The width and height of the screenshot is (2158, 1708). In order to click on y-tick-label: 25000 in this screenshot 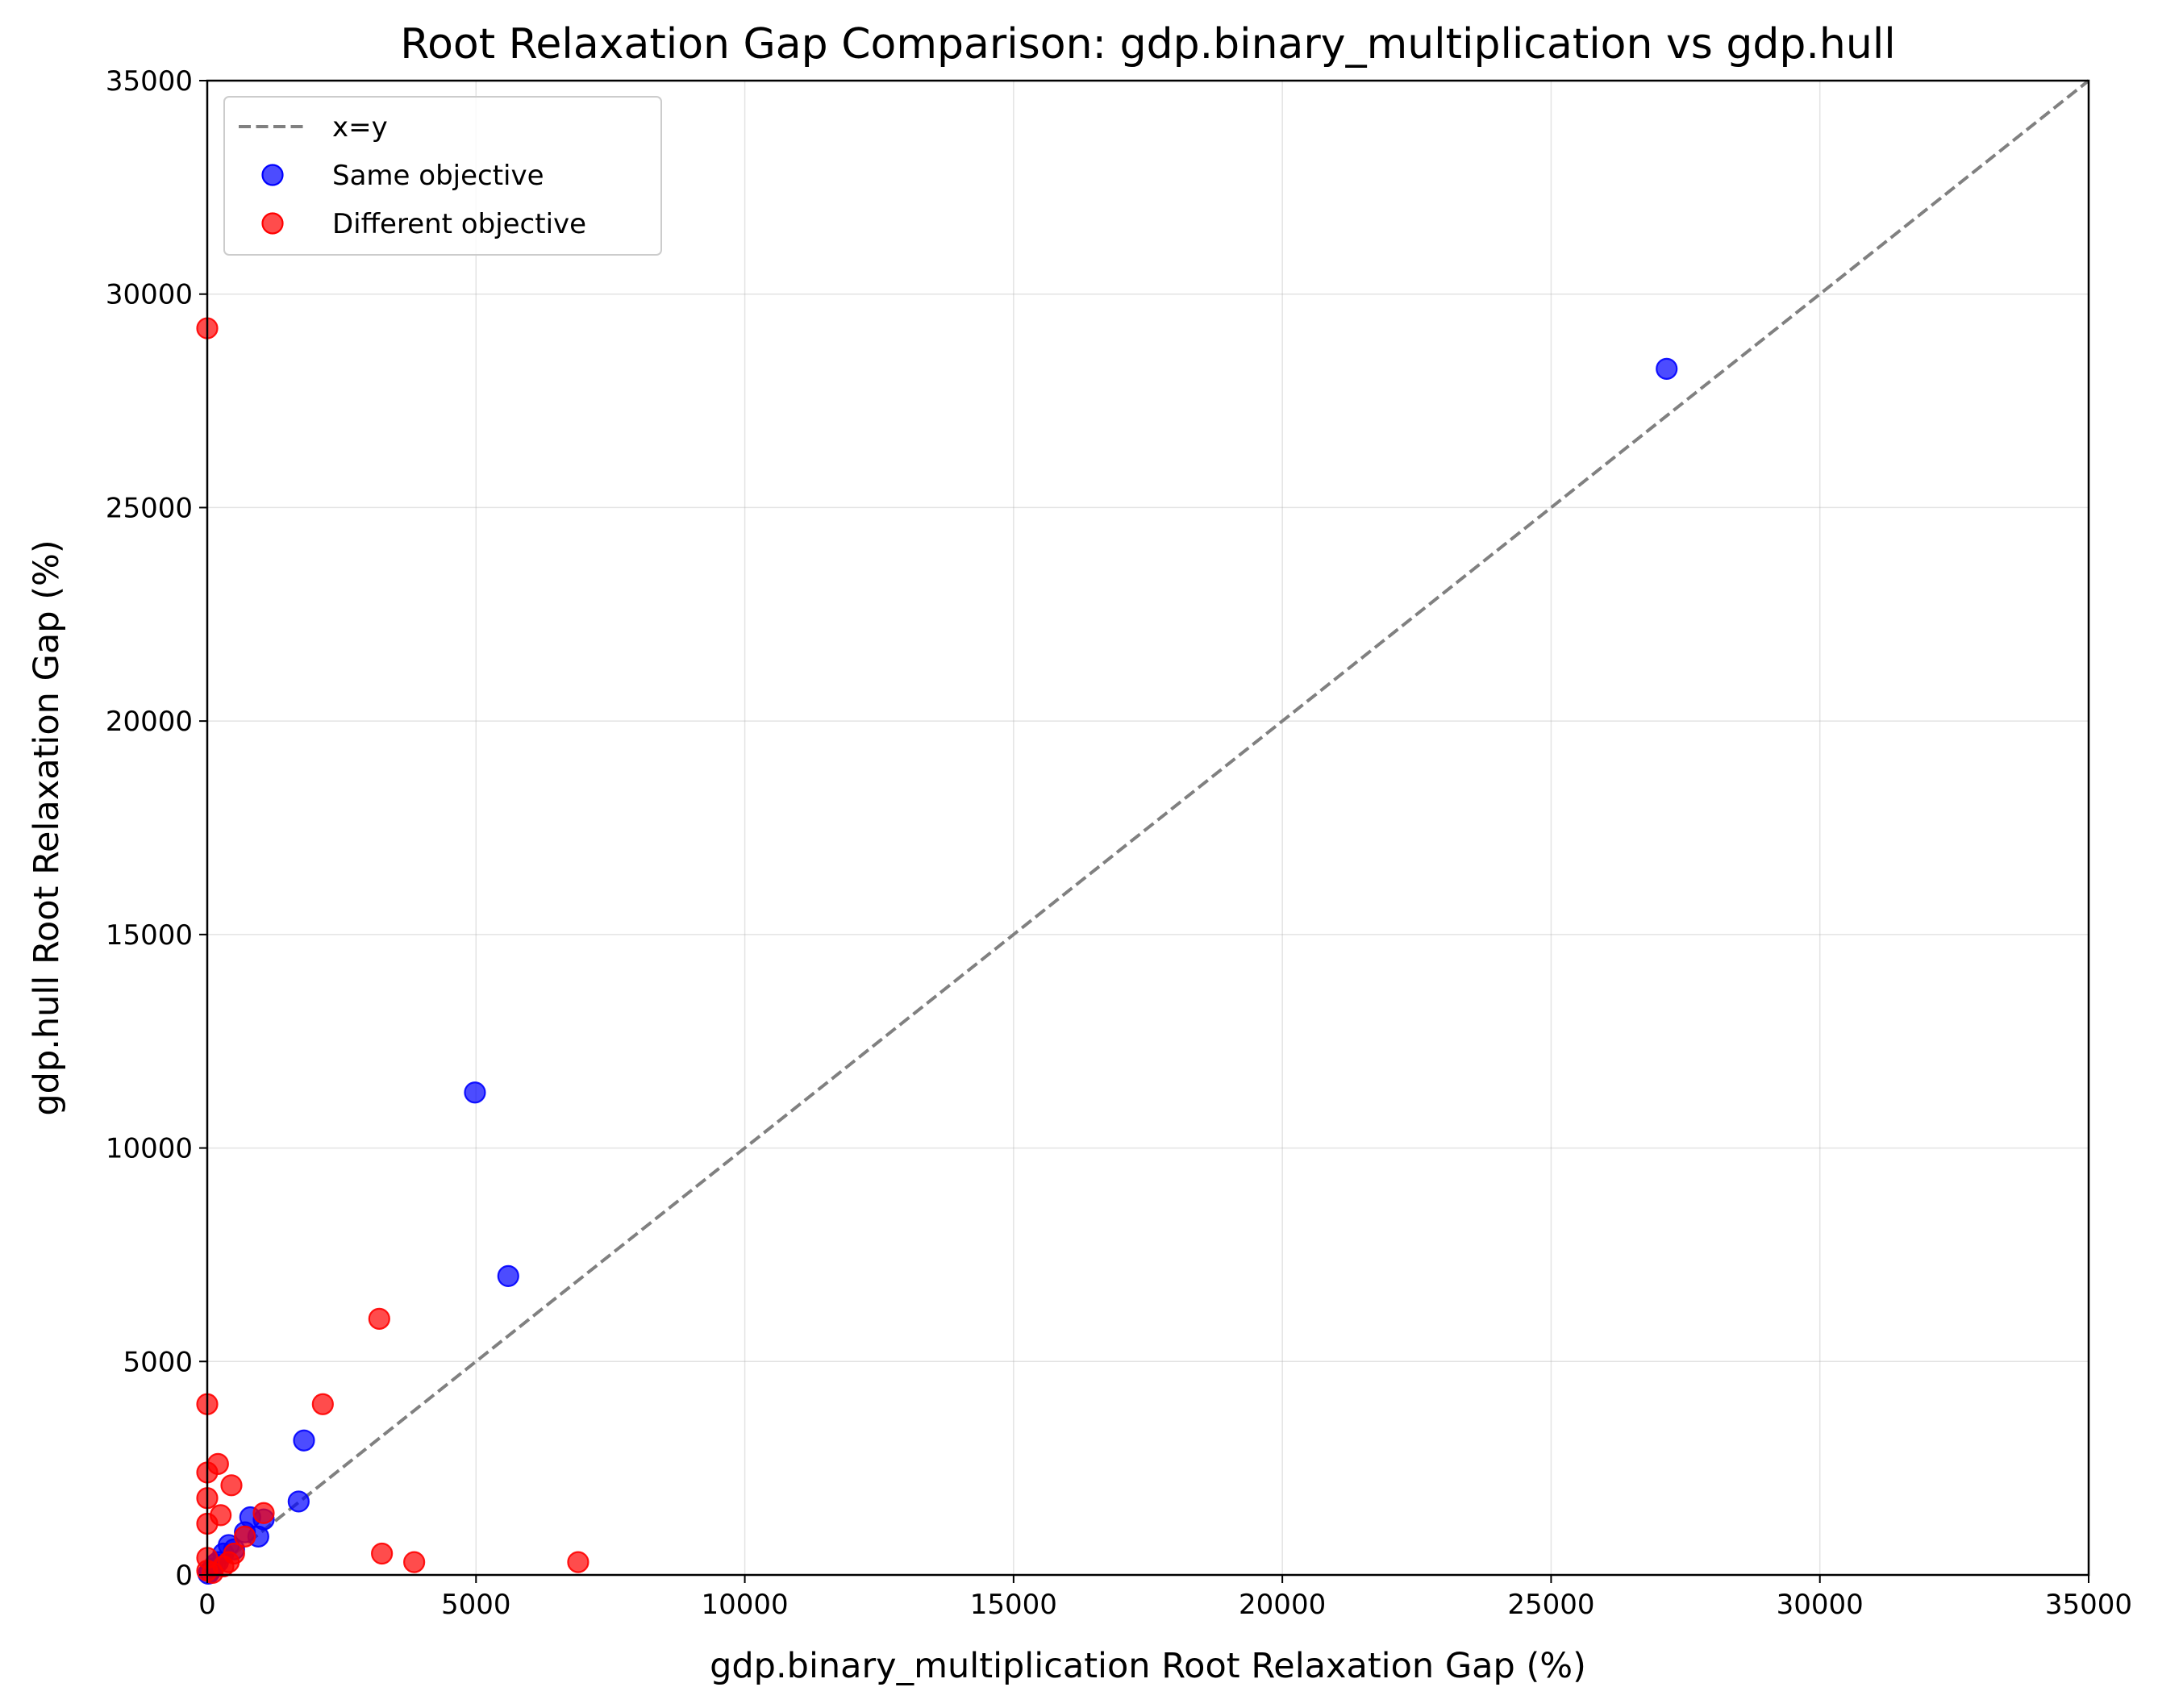, I will do `click(149, 508)`.